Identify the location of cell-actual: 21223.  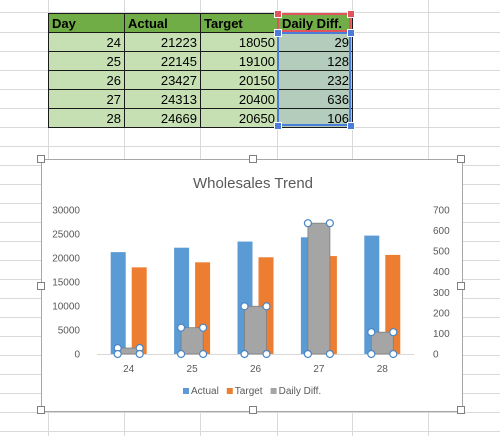
(162, 42).